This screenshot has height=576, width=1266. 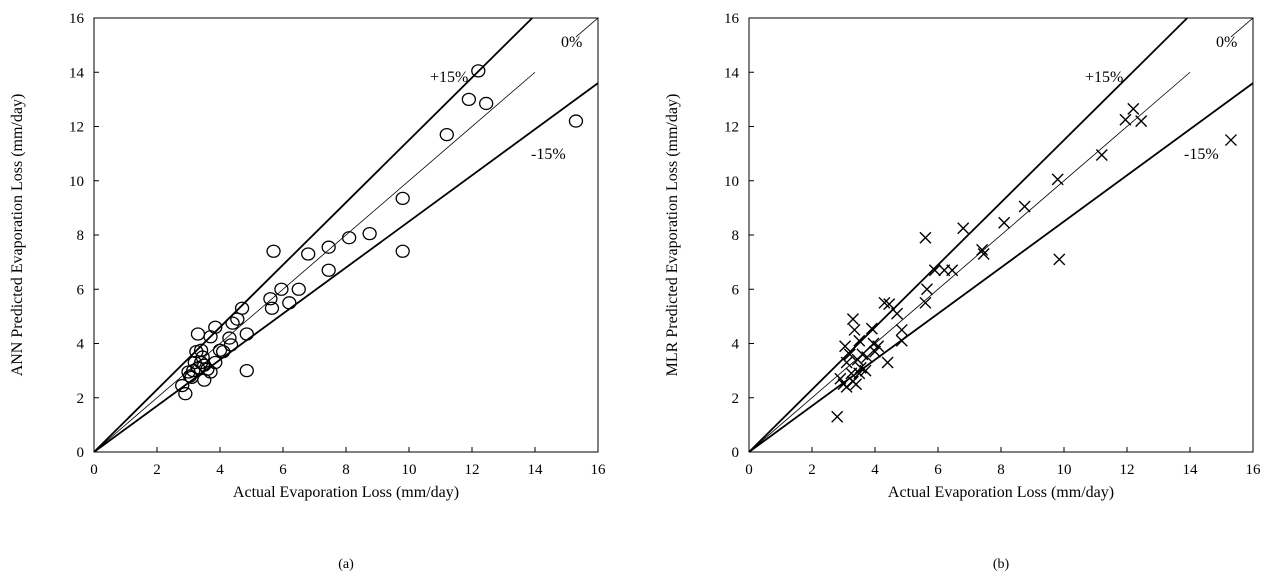 I want to click on panel-caption: (b), so click(x=1001, y=564).